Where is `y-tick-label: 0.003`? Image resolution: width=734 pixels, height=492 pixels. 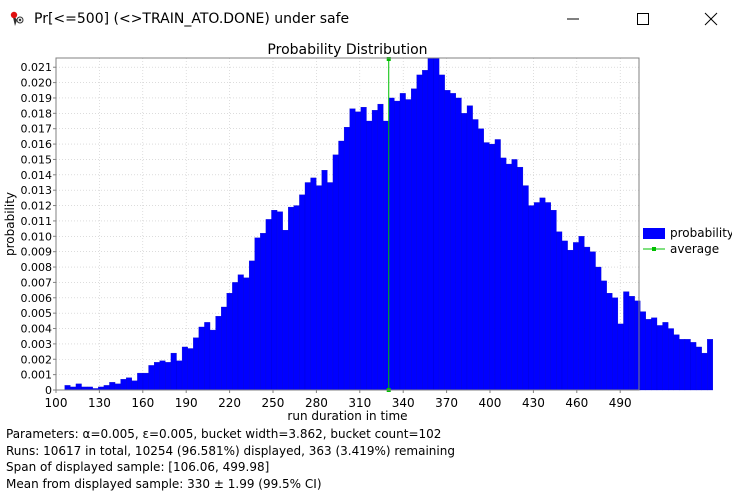 y-tick-label: 0.003 is located at coordinates (37, 344).